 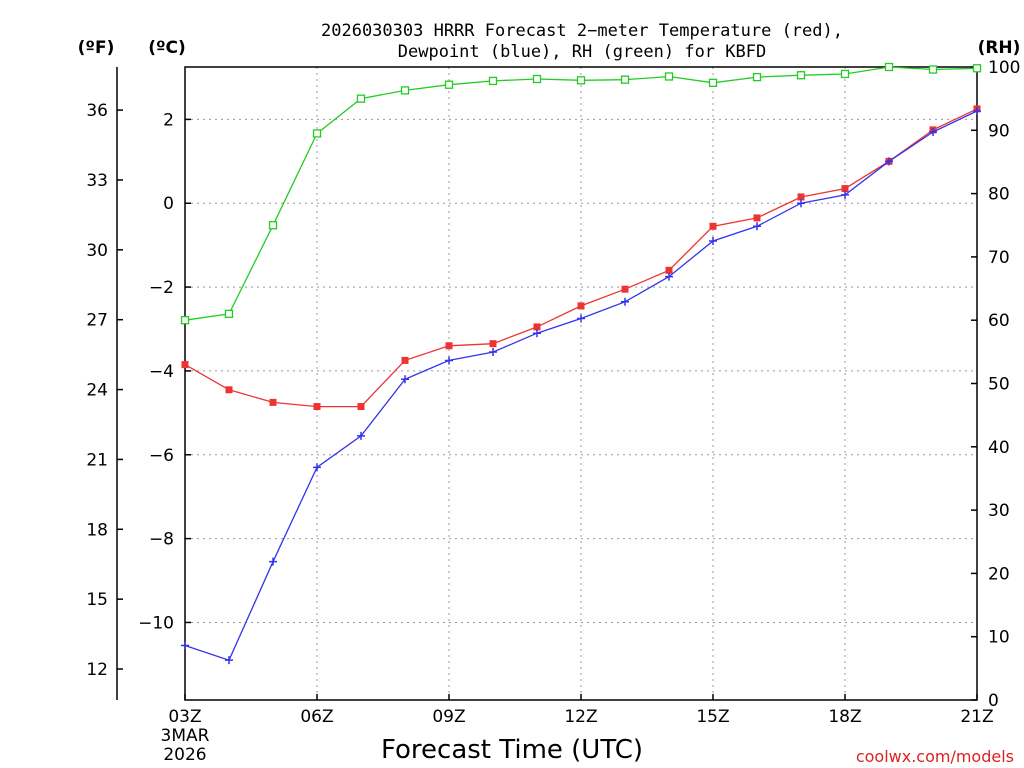 I want to click on credit-label: coolwx.com/models, so click(x=935, y=756).